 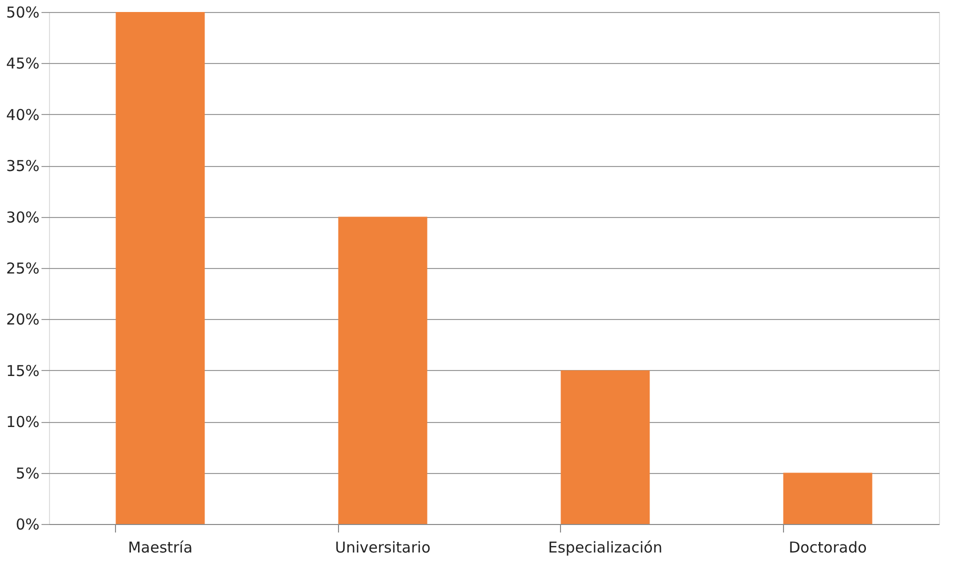 What do you see at coordinates (23, 217) in the screenshot?
I see `y-tick-label: 30%` at bounding box center [23, 217].